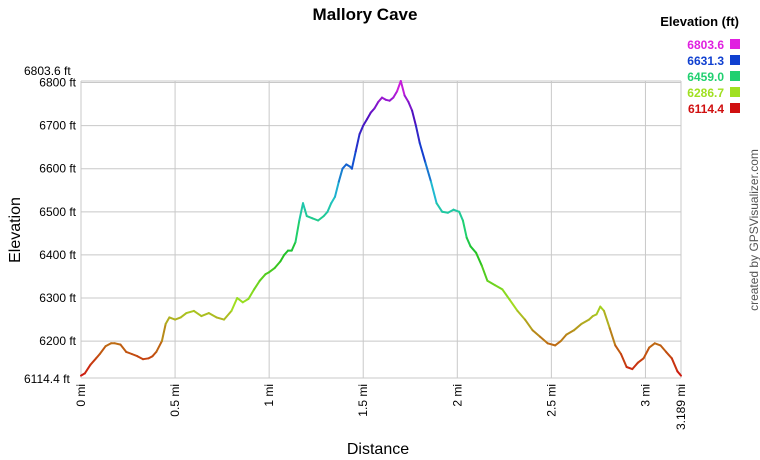 The image size is (760, 460). I want to click on legend-entry-label: 6459.0, so click(705, 77).